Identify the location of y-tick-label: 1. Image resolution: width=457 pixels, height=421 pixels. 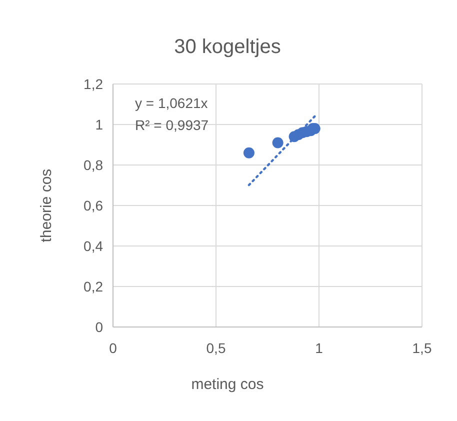
(99, 124).